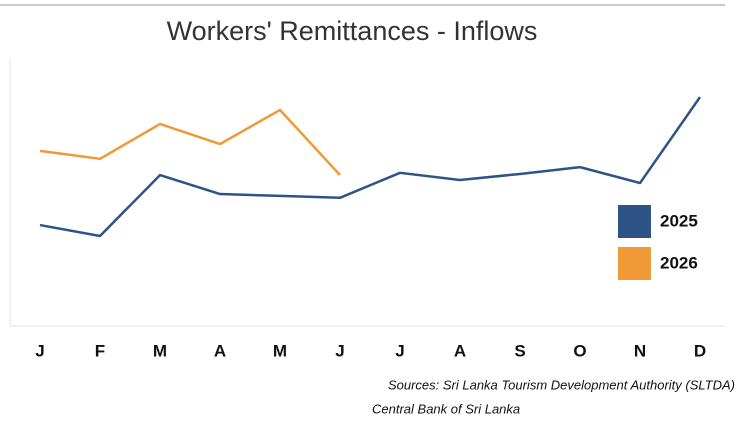 This screenshot has width=750, height=430. What do you see at coordinates (679, 220) in the screenshot?
I see `legend-label: 2025` at bounding box center [679, 220].